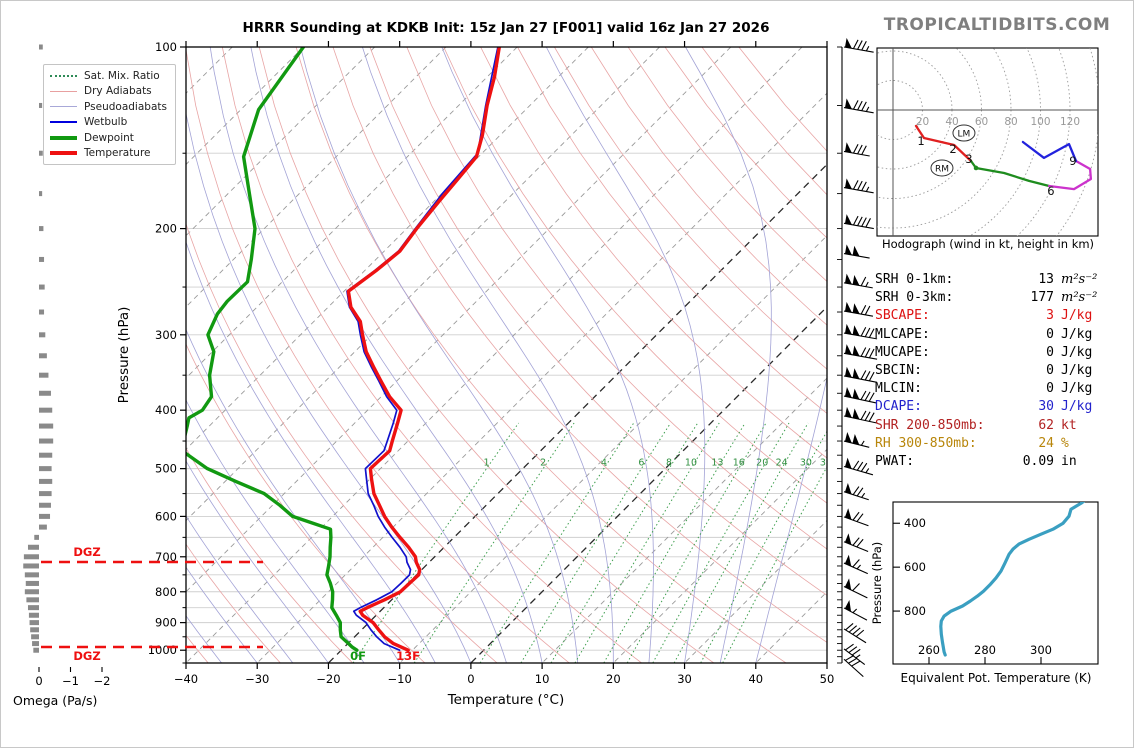 The image size is (1134, 748). Describe the element at coordinates (997, 280) in the screenshot. I see `stats-row-srh-0-1km: SRH 0-1km: 13 m²s⁻²` at that location.